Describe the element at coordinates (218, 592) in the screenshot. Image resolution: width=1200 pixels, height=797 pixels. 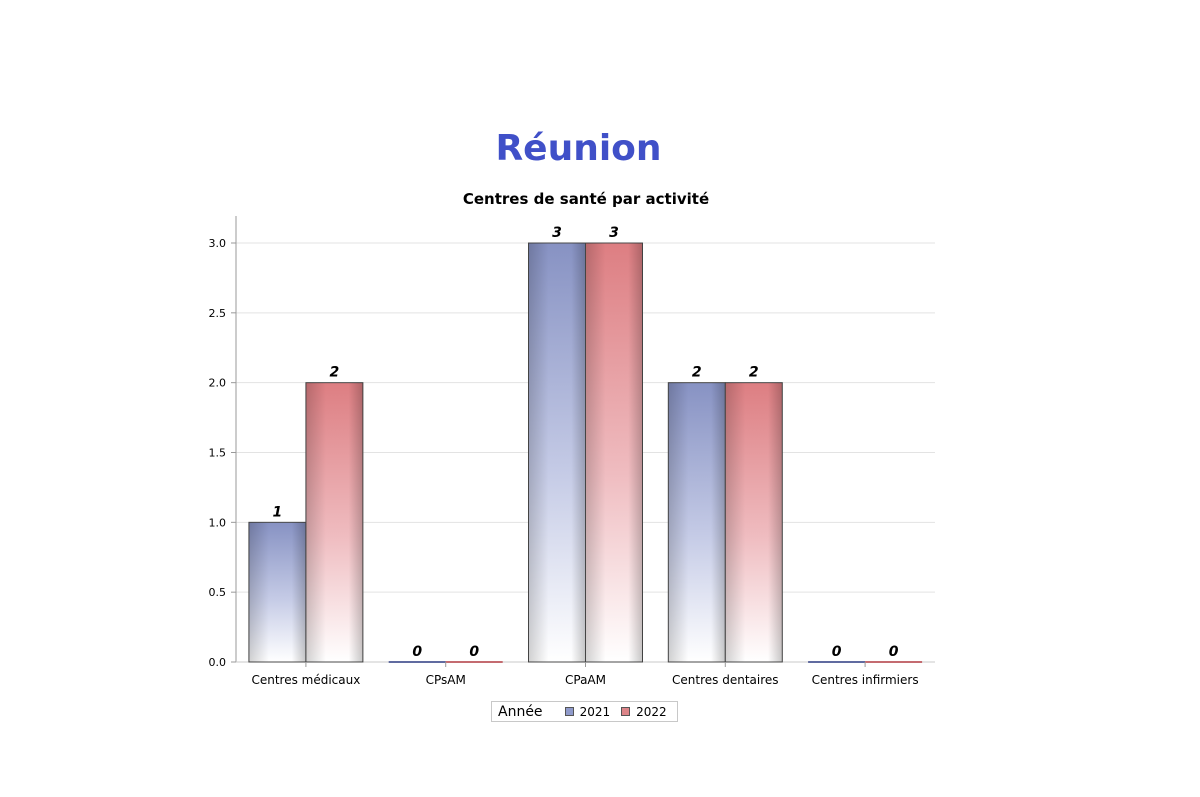
I see `y-tick-label: 0.5` at that location.